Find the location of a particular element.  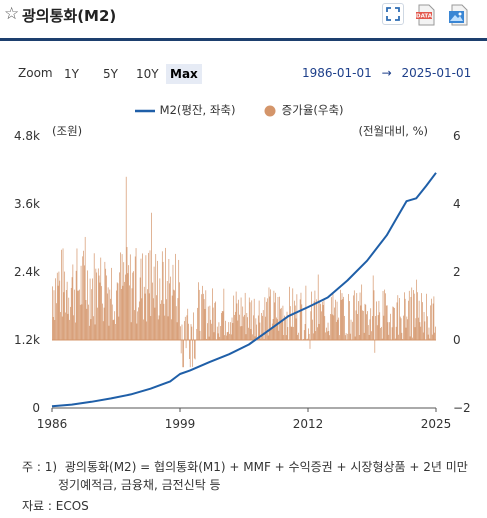

range-from-input: 1986-01-01 is located at coordinates (337, 73).